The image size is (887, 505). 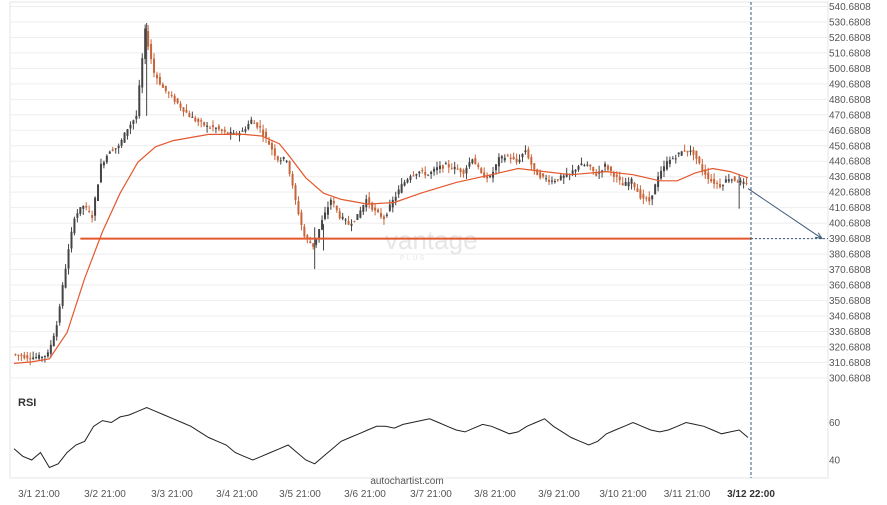 What do you see at coordinates (835, 461) in the screenshot?
I see `rsi-tick-label: 40` at bounding box center [835, 461].